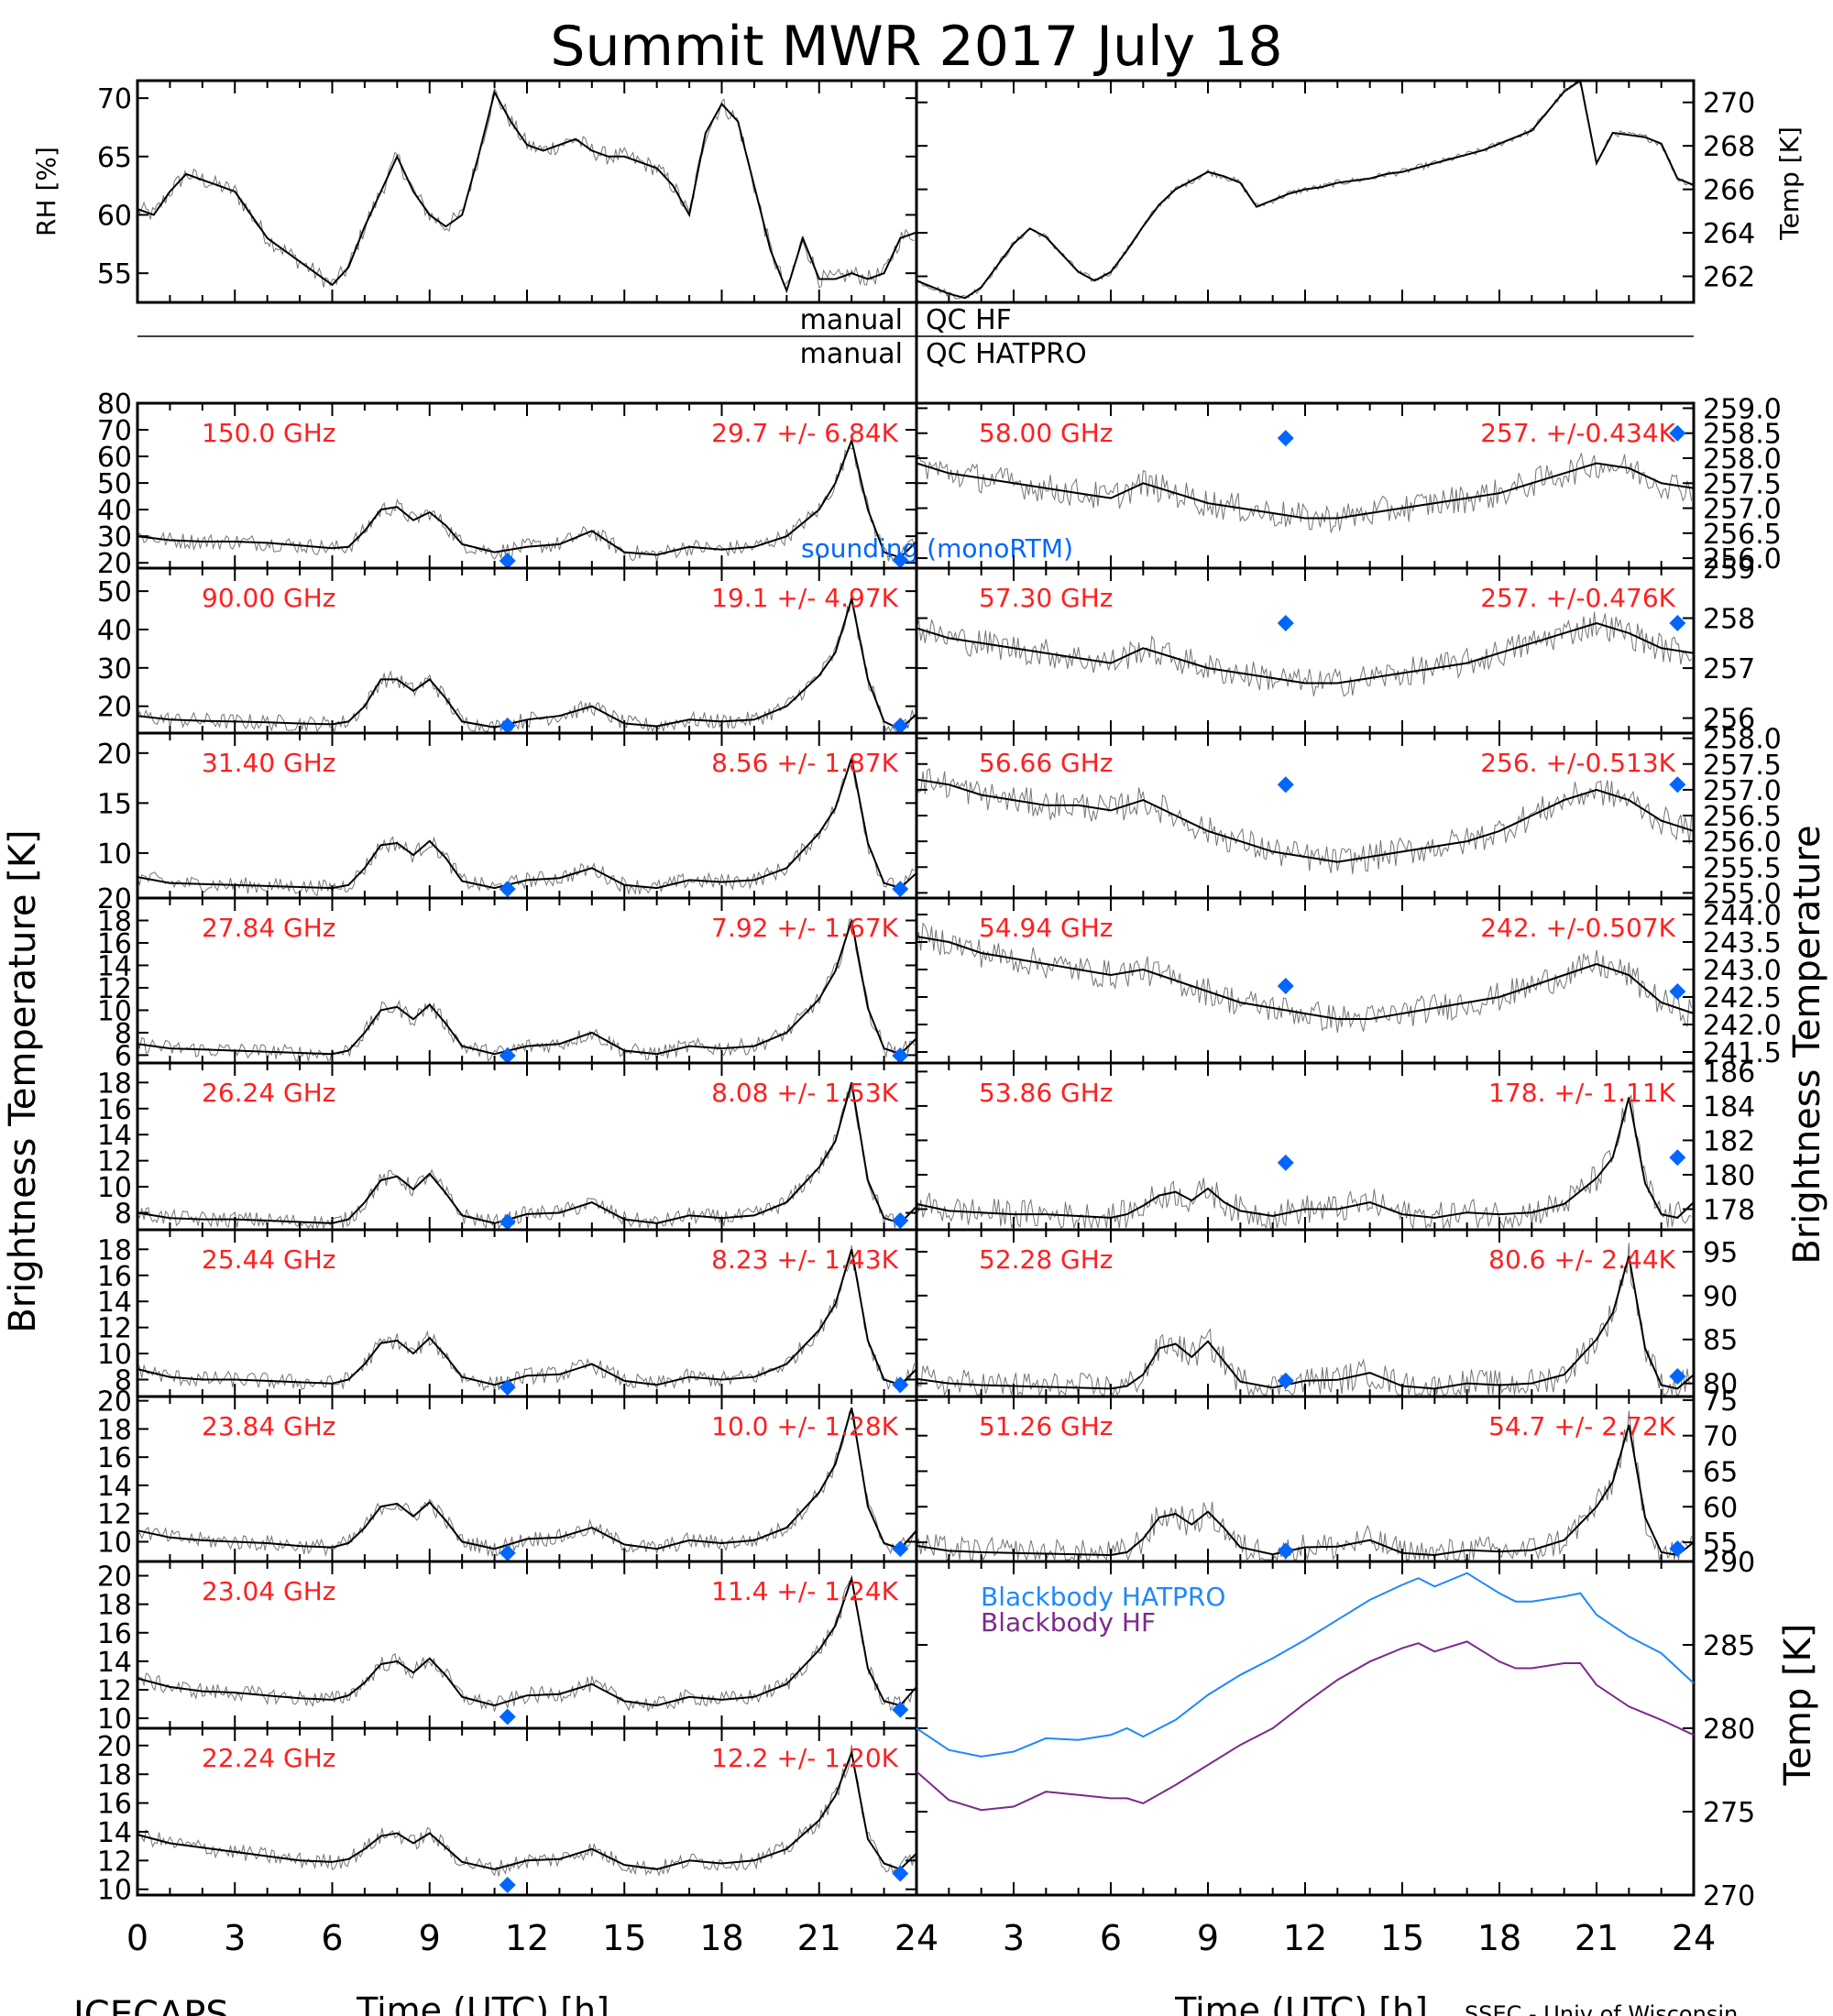 This screenshot has width=1833, height=2016. What do you see at coordinates (1720, 1253) in the screenshot?
I see `y-tick-label: 95` at bounding box center [1720, 1253].